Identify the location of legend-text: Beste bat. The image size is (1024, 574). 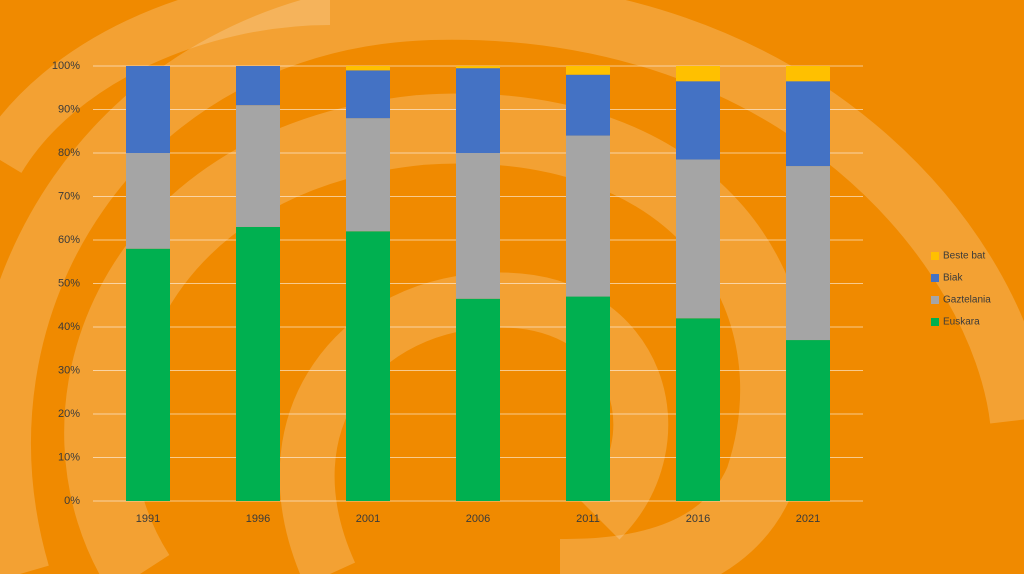
(964, 256).